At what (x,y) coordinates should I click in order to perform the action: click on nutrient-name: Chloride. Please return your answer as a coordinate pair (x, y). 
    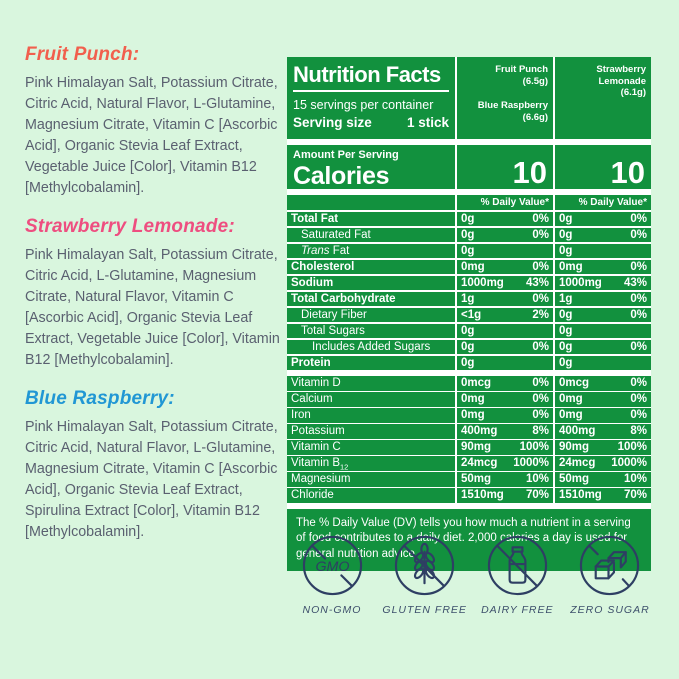
    Looking at the image, I should click on (371, 495).